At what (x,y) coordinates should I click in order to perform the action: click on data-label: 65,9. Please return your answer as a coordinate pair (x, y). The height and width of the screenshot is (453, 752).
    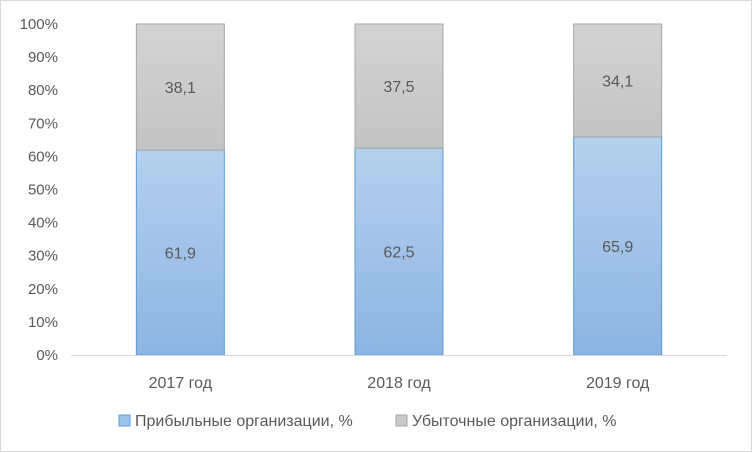
    Looking at the image, I should click on (617, 247).